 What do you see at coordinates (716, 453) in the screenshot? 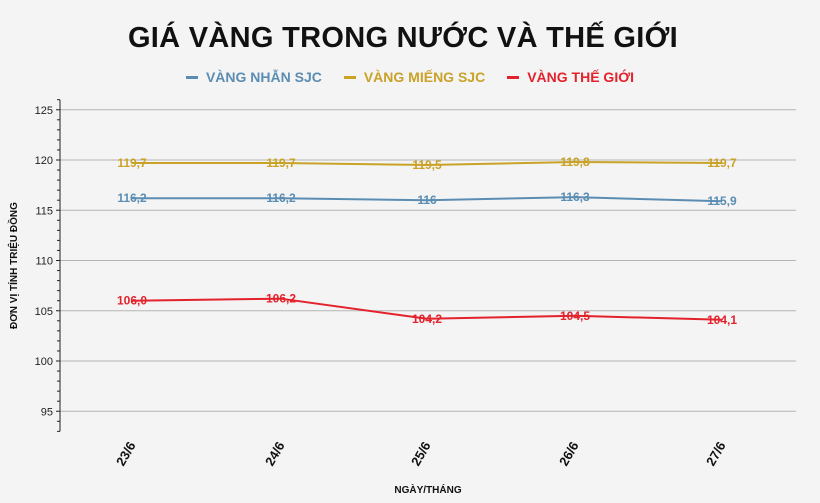
I see `x-tick-label: 27/6` at bounding box center [716, 453].